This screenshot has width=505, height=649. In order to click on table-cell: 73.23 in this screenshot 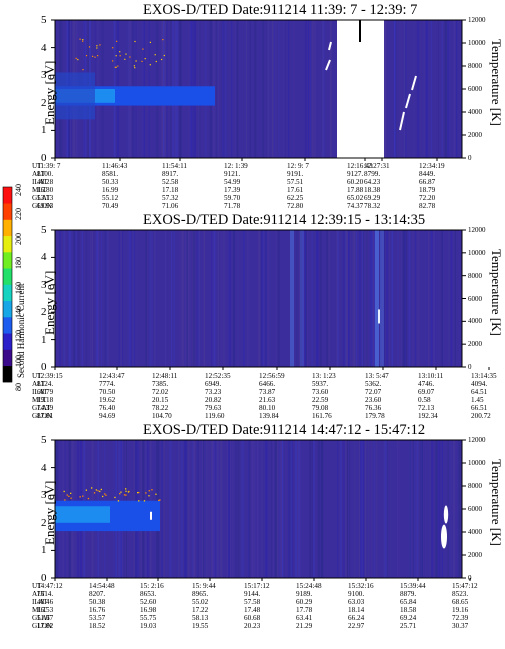, I will do `click(213, 392)`.